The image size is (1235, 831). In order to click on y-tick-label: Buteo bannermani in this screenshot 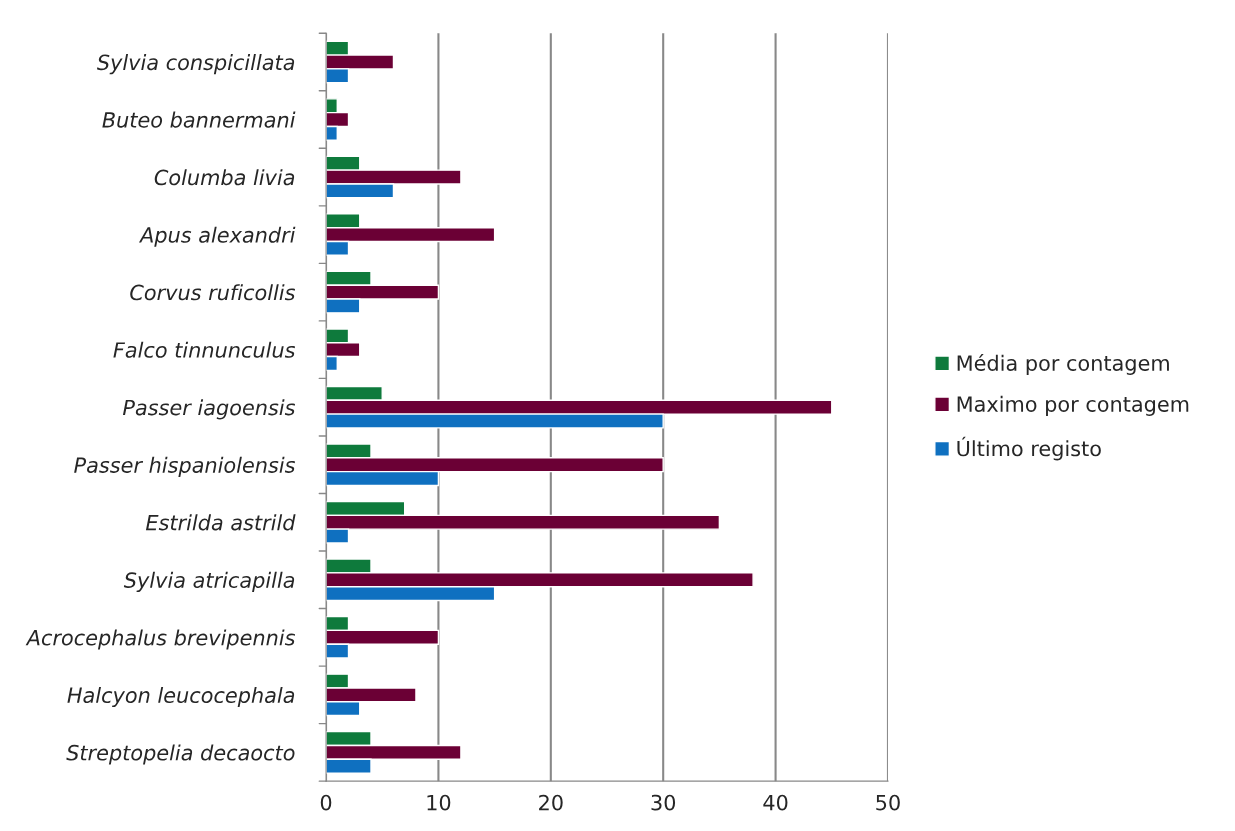, I will do `click(199, 119)`.